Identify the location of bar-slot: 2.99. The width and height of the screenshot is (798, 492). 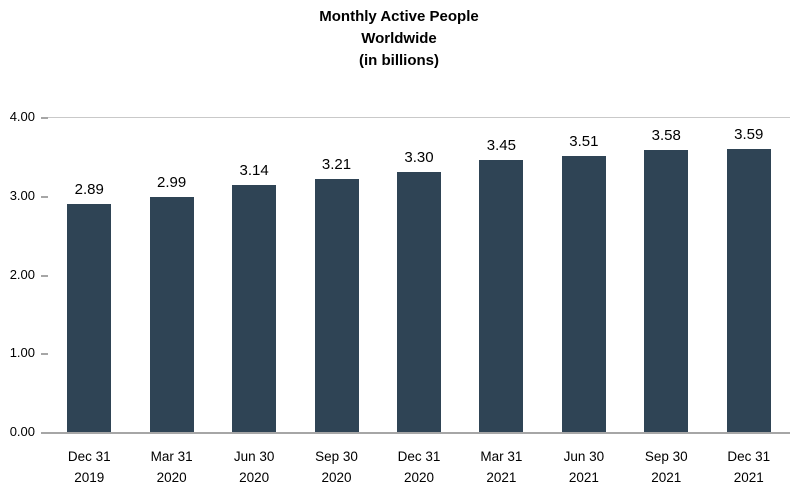
(171, 274).